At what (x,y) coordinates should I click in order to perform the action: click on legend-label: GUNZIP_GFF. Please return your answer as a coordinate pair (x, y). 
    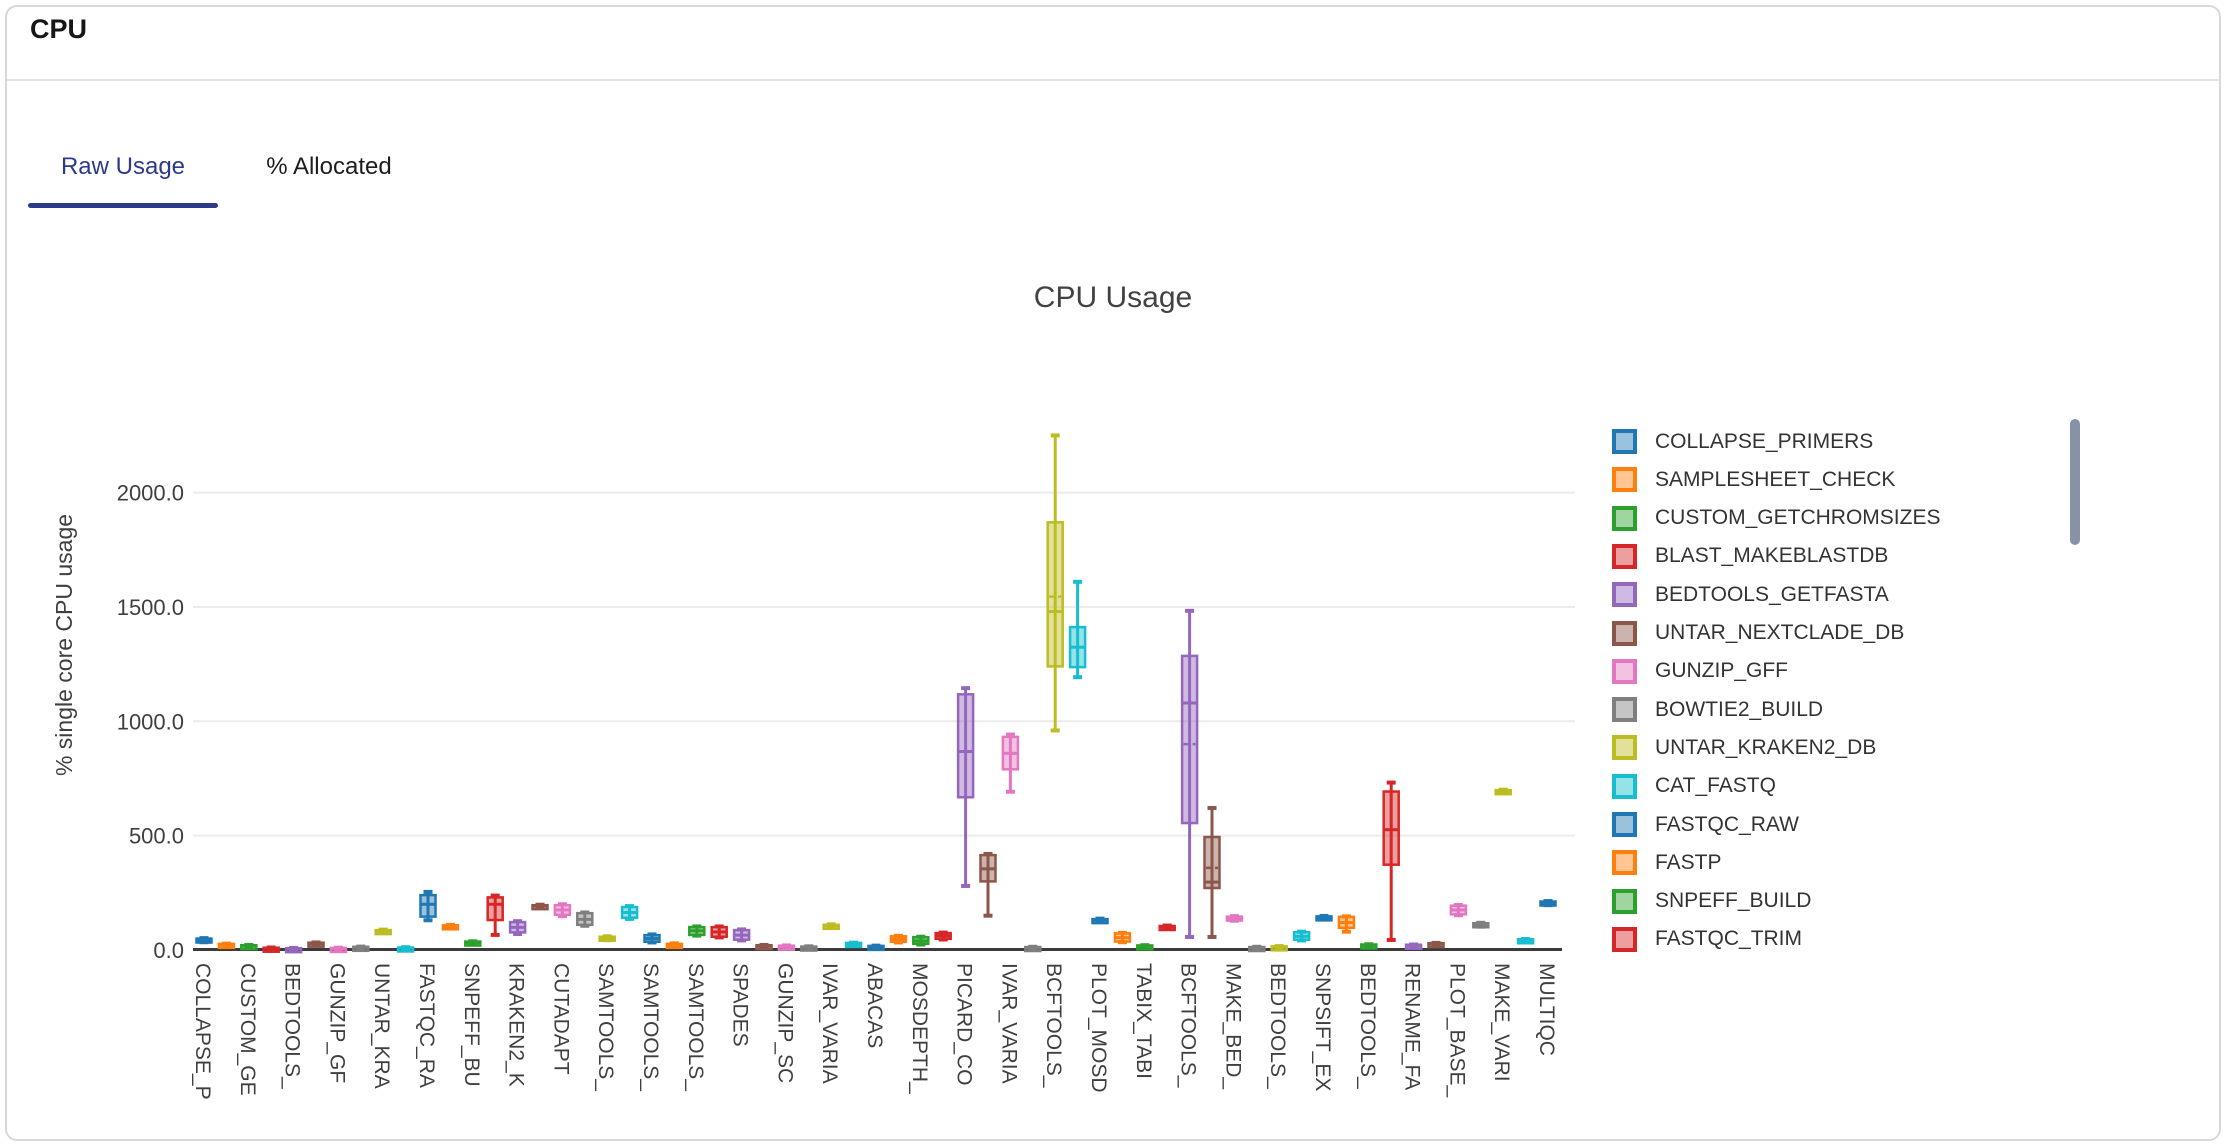
    Looking at the image, I should click on (1722, 671).